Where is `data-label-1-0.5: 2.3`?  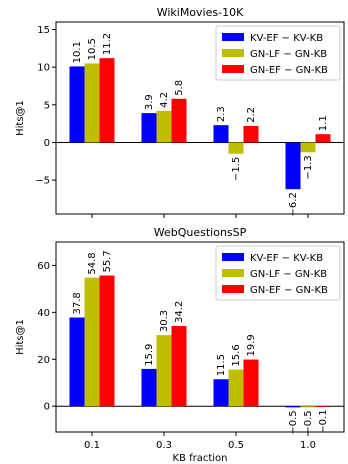
data-label-1-0.5: 2.3 is located at coordinates (221, 114).